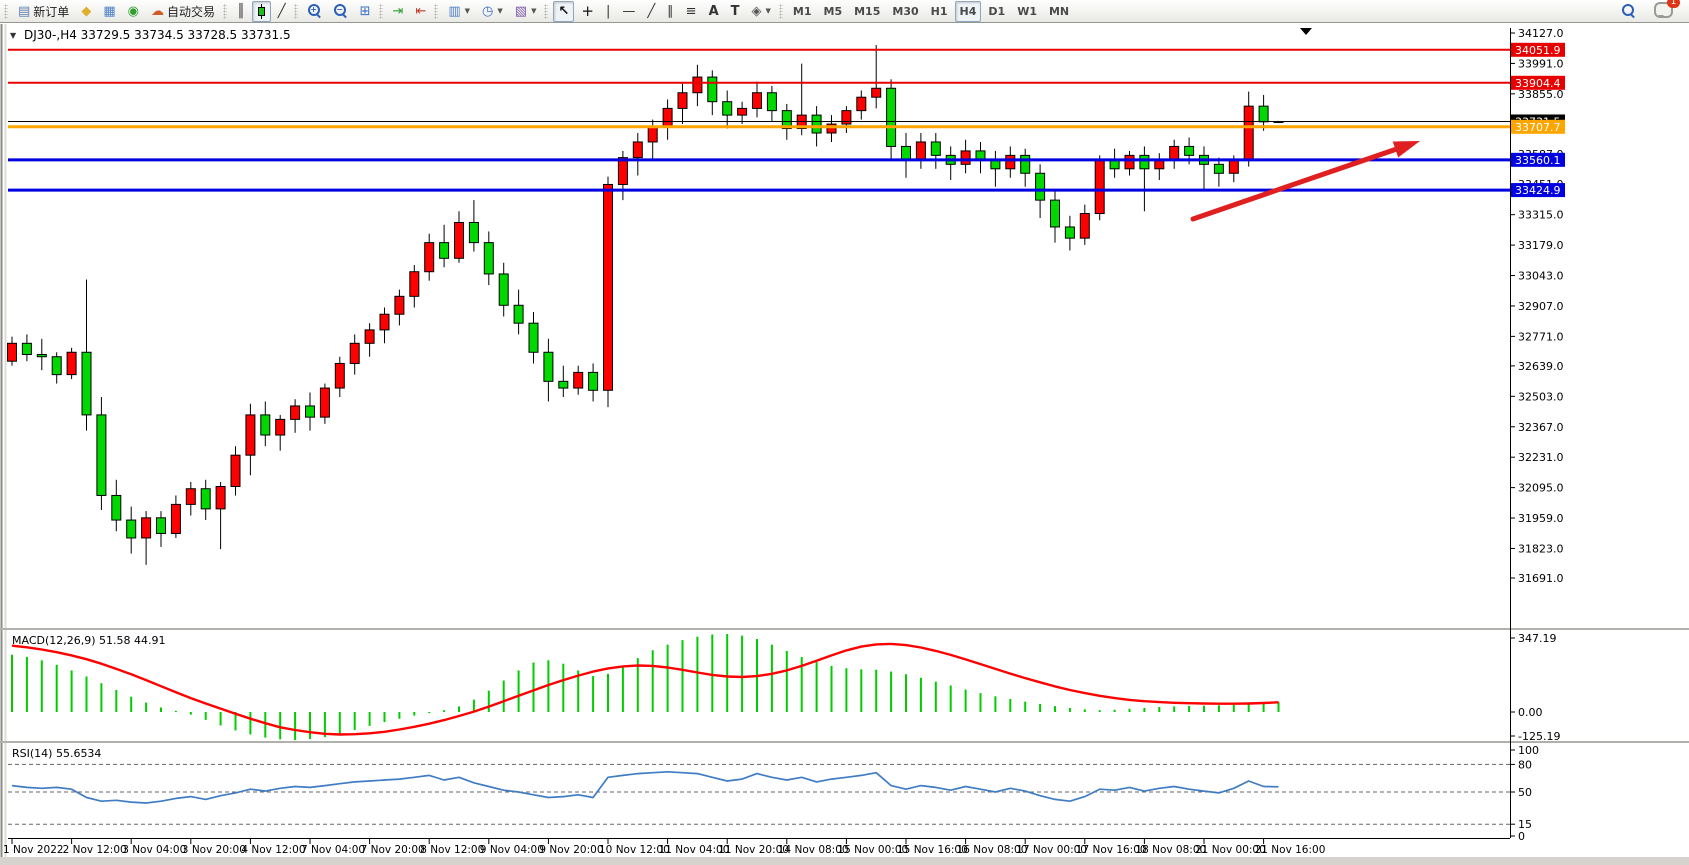  Describe the element at coordinates (365, 11) in the screenshot. I see `tile-windows-button: ⊞` at that location.